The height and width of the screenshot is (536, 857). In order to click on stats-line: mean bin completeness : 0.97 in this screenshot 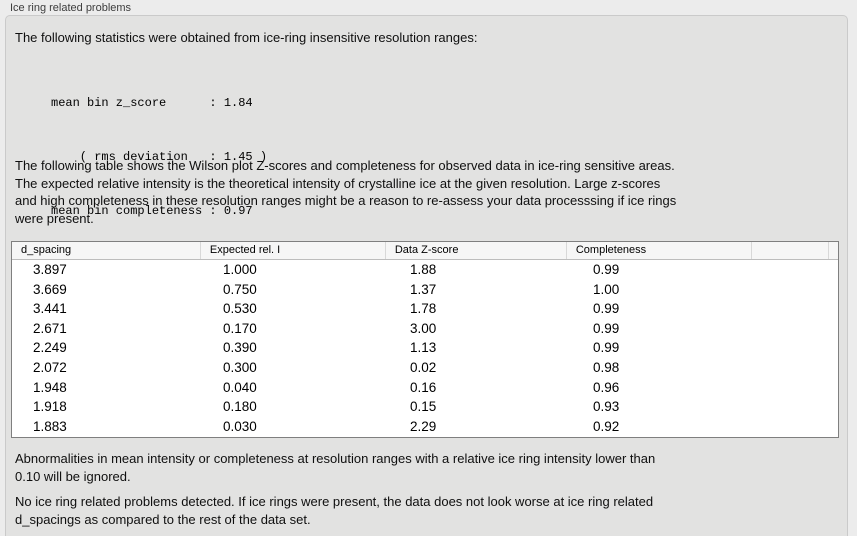, I will do `click(152, 211)`.